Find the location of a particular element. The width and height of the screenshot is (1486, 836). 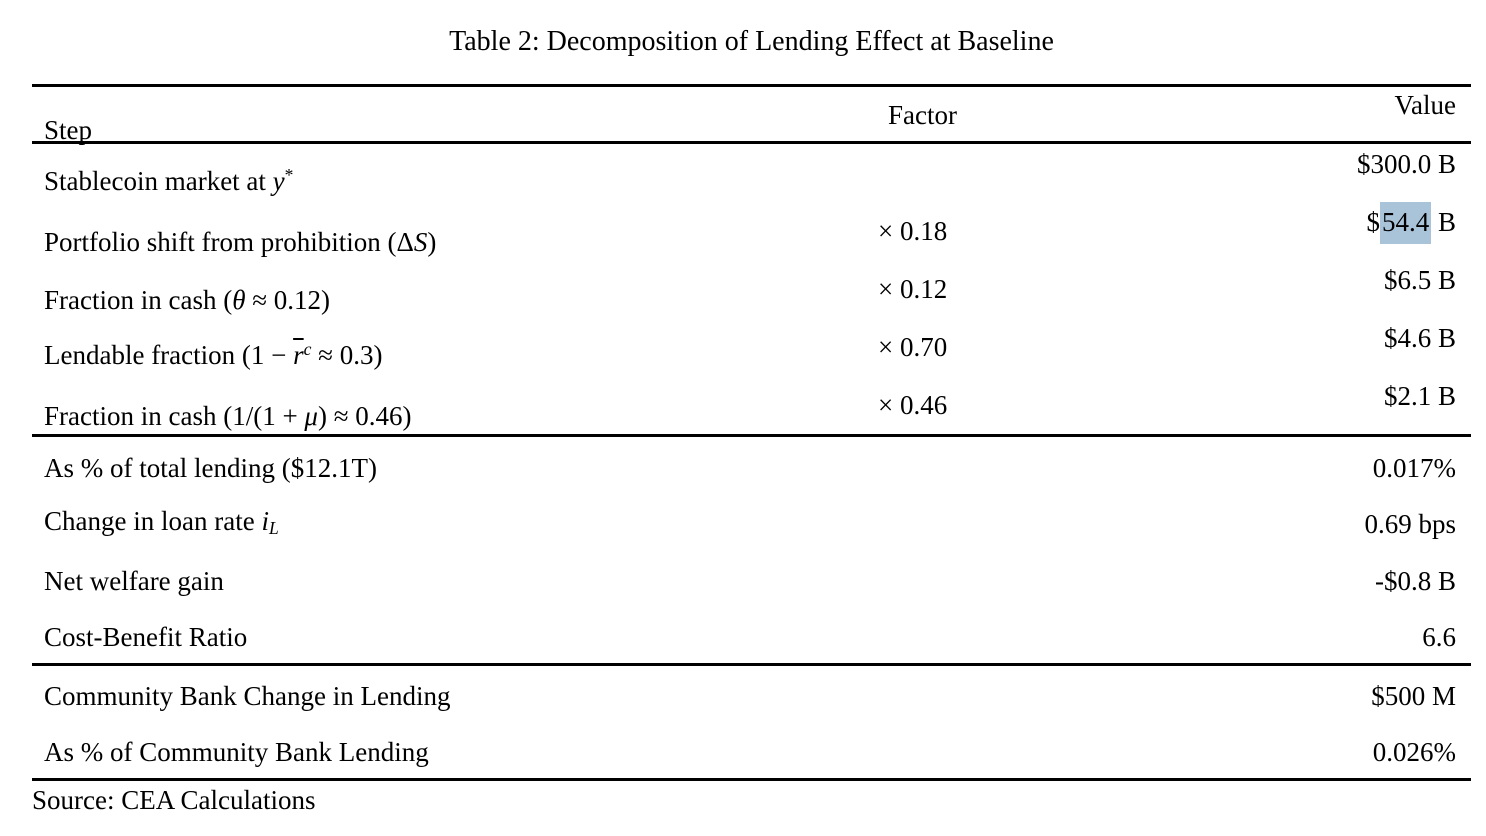

table-row: Net welfare gain -$0.8 B is located at coordinates (751, 578).